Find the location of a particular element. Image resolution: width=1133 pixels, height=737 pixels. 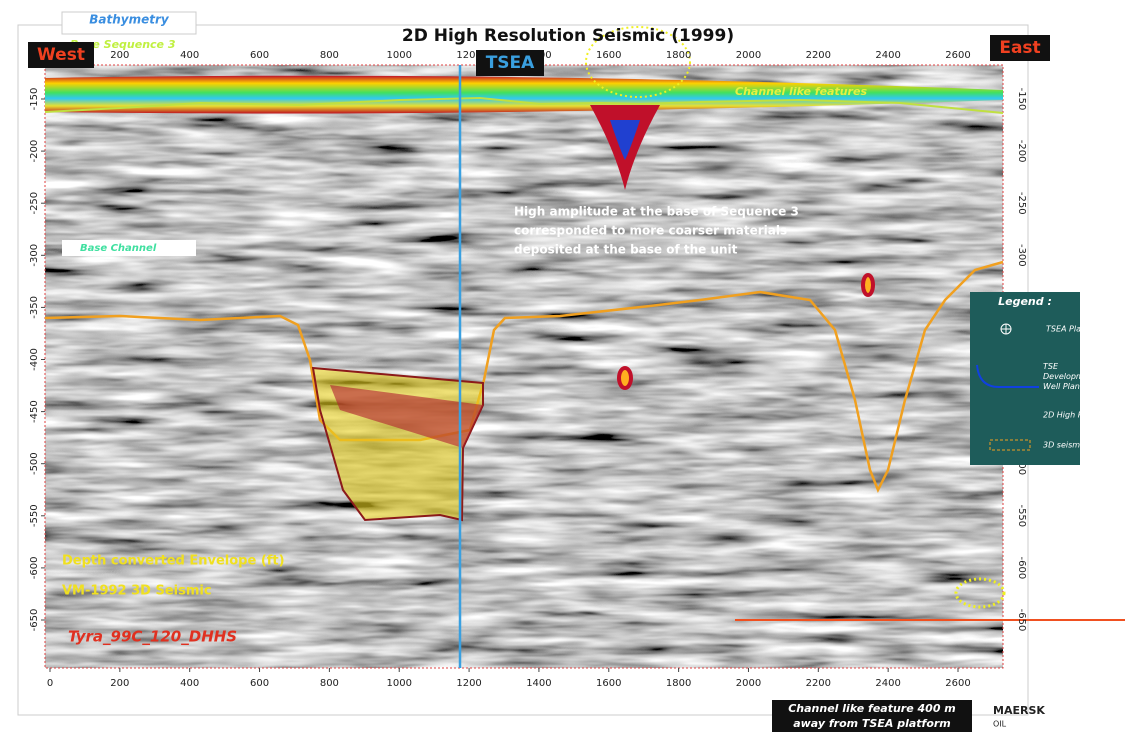

envelope-band is located at coordinates (406, 416).